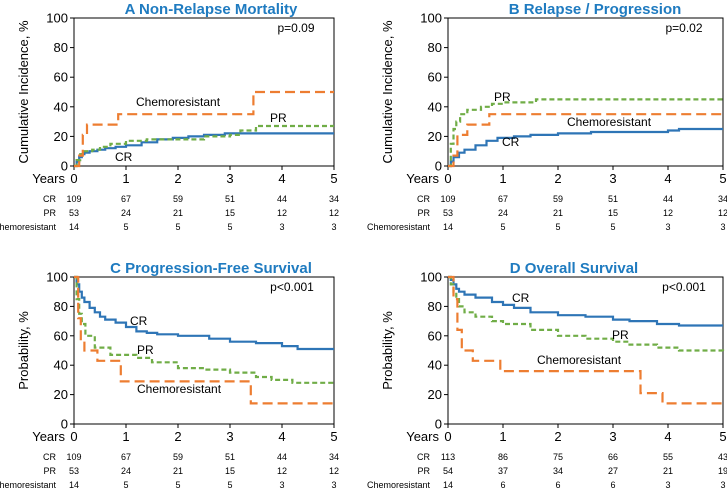  Describe the element at coordinates (595, 9) in the screenshot. I see `panel-title: B Relapse / Progression` at that location.